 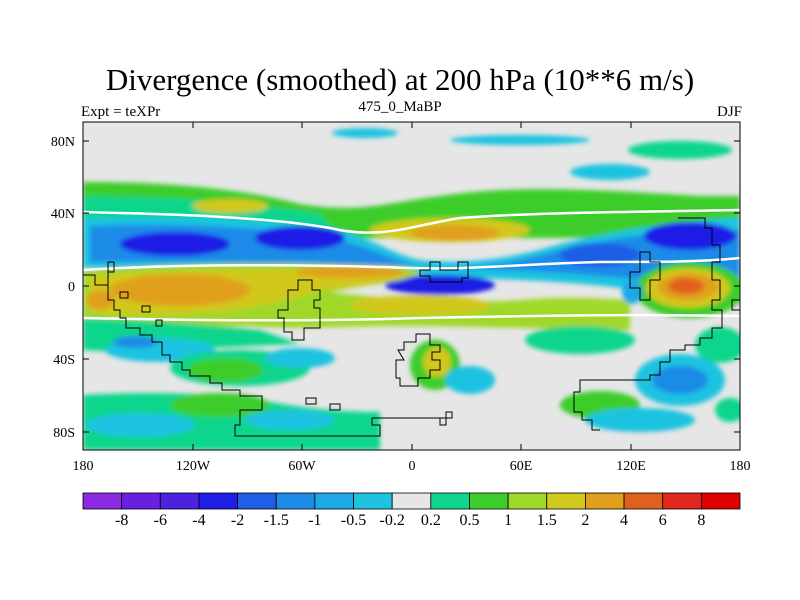 What do you see at coordinates (237, 520) in the screenshot?
I see `colorbar-label: -2` at bounding box center [237, 520].